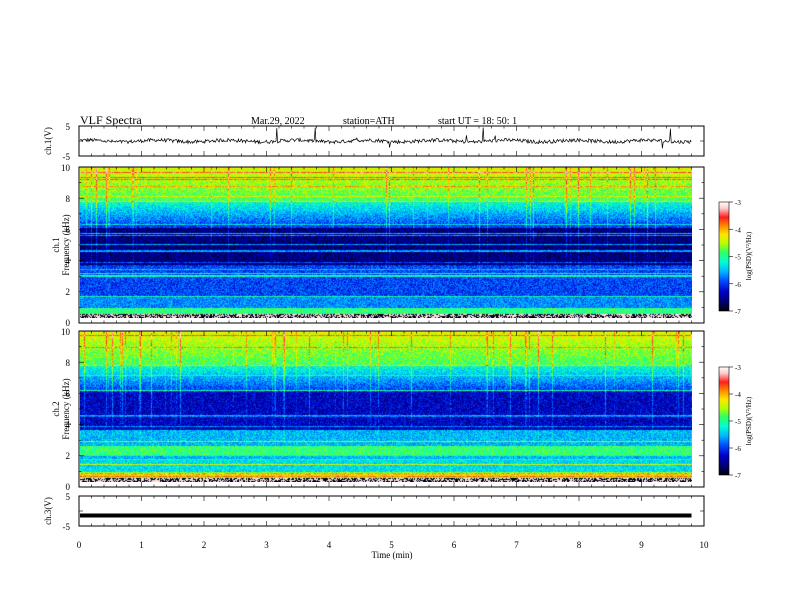 Image resolution: width=792 pixels, height=612 pixels. What do you see at coordinates (579, 545) in the screenshot?
I see `time-tick-label: 8` at bounding box center [579, 545].